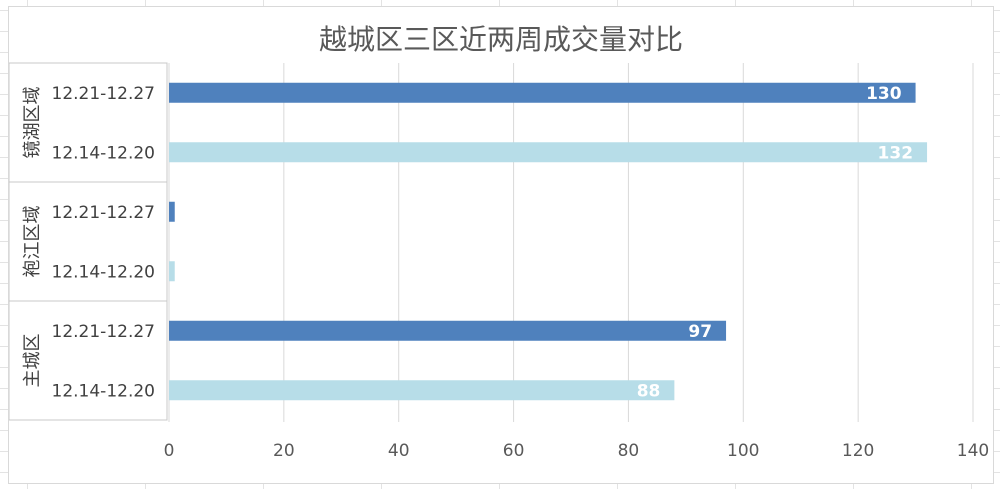  Describe the element at coordinates (858, 451) in the screenshot. I see `x-tick-label: 120` at that location.